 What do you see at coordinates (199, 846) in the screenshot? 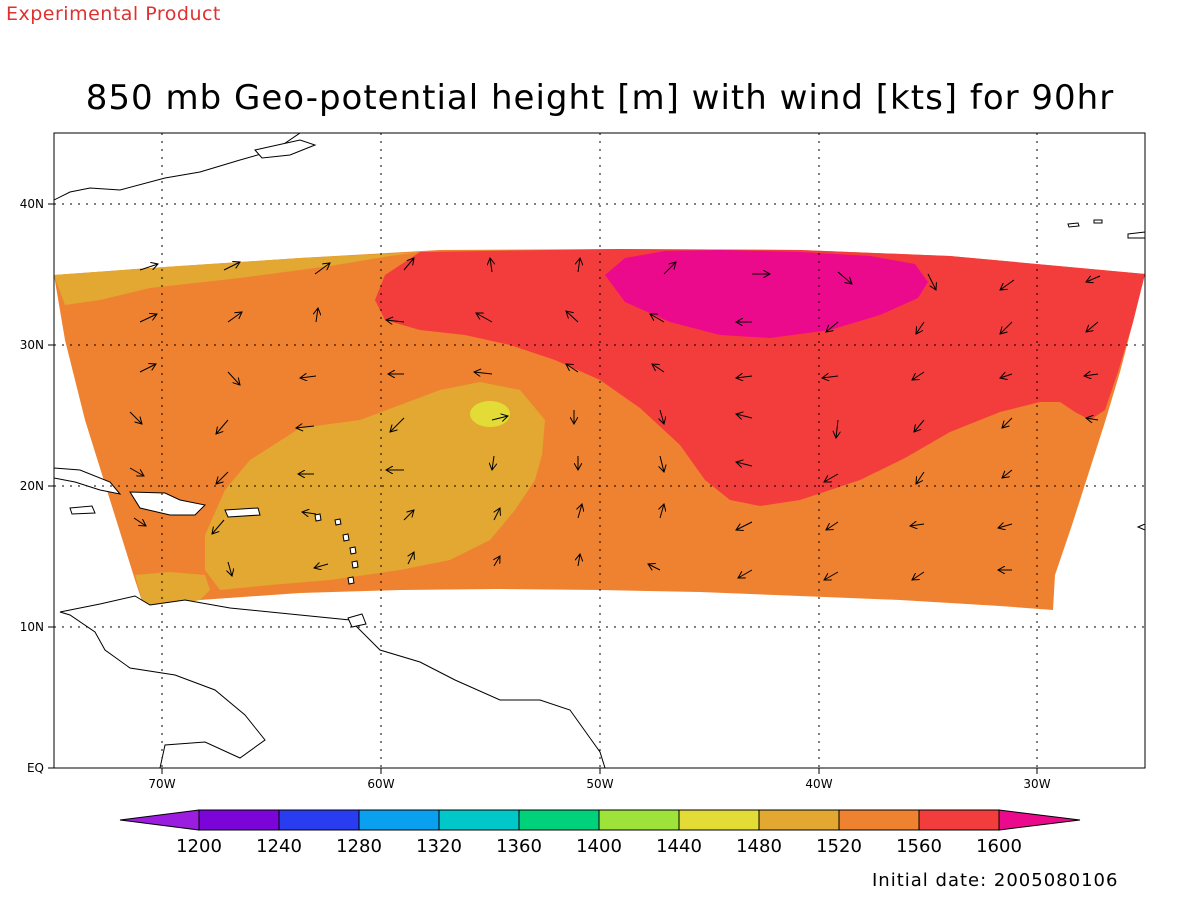
I see `colorbar-label-1200: 1200` at bounding box center [199, 846].